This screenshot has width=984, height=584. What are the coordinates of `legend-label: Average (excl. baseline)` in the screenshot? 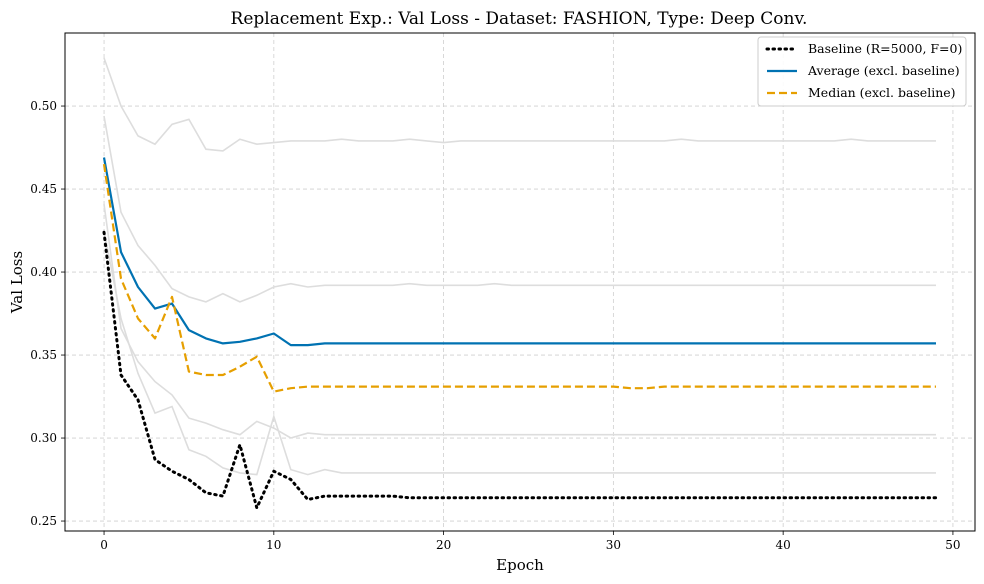 It's located at (883, 70).